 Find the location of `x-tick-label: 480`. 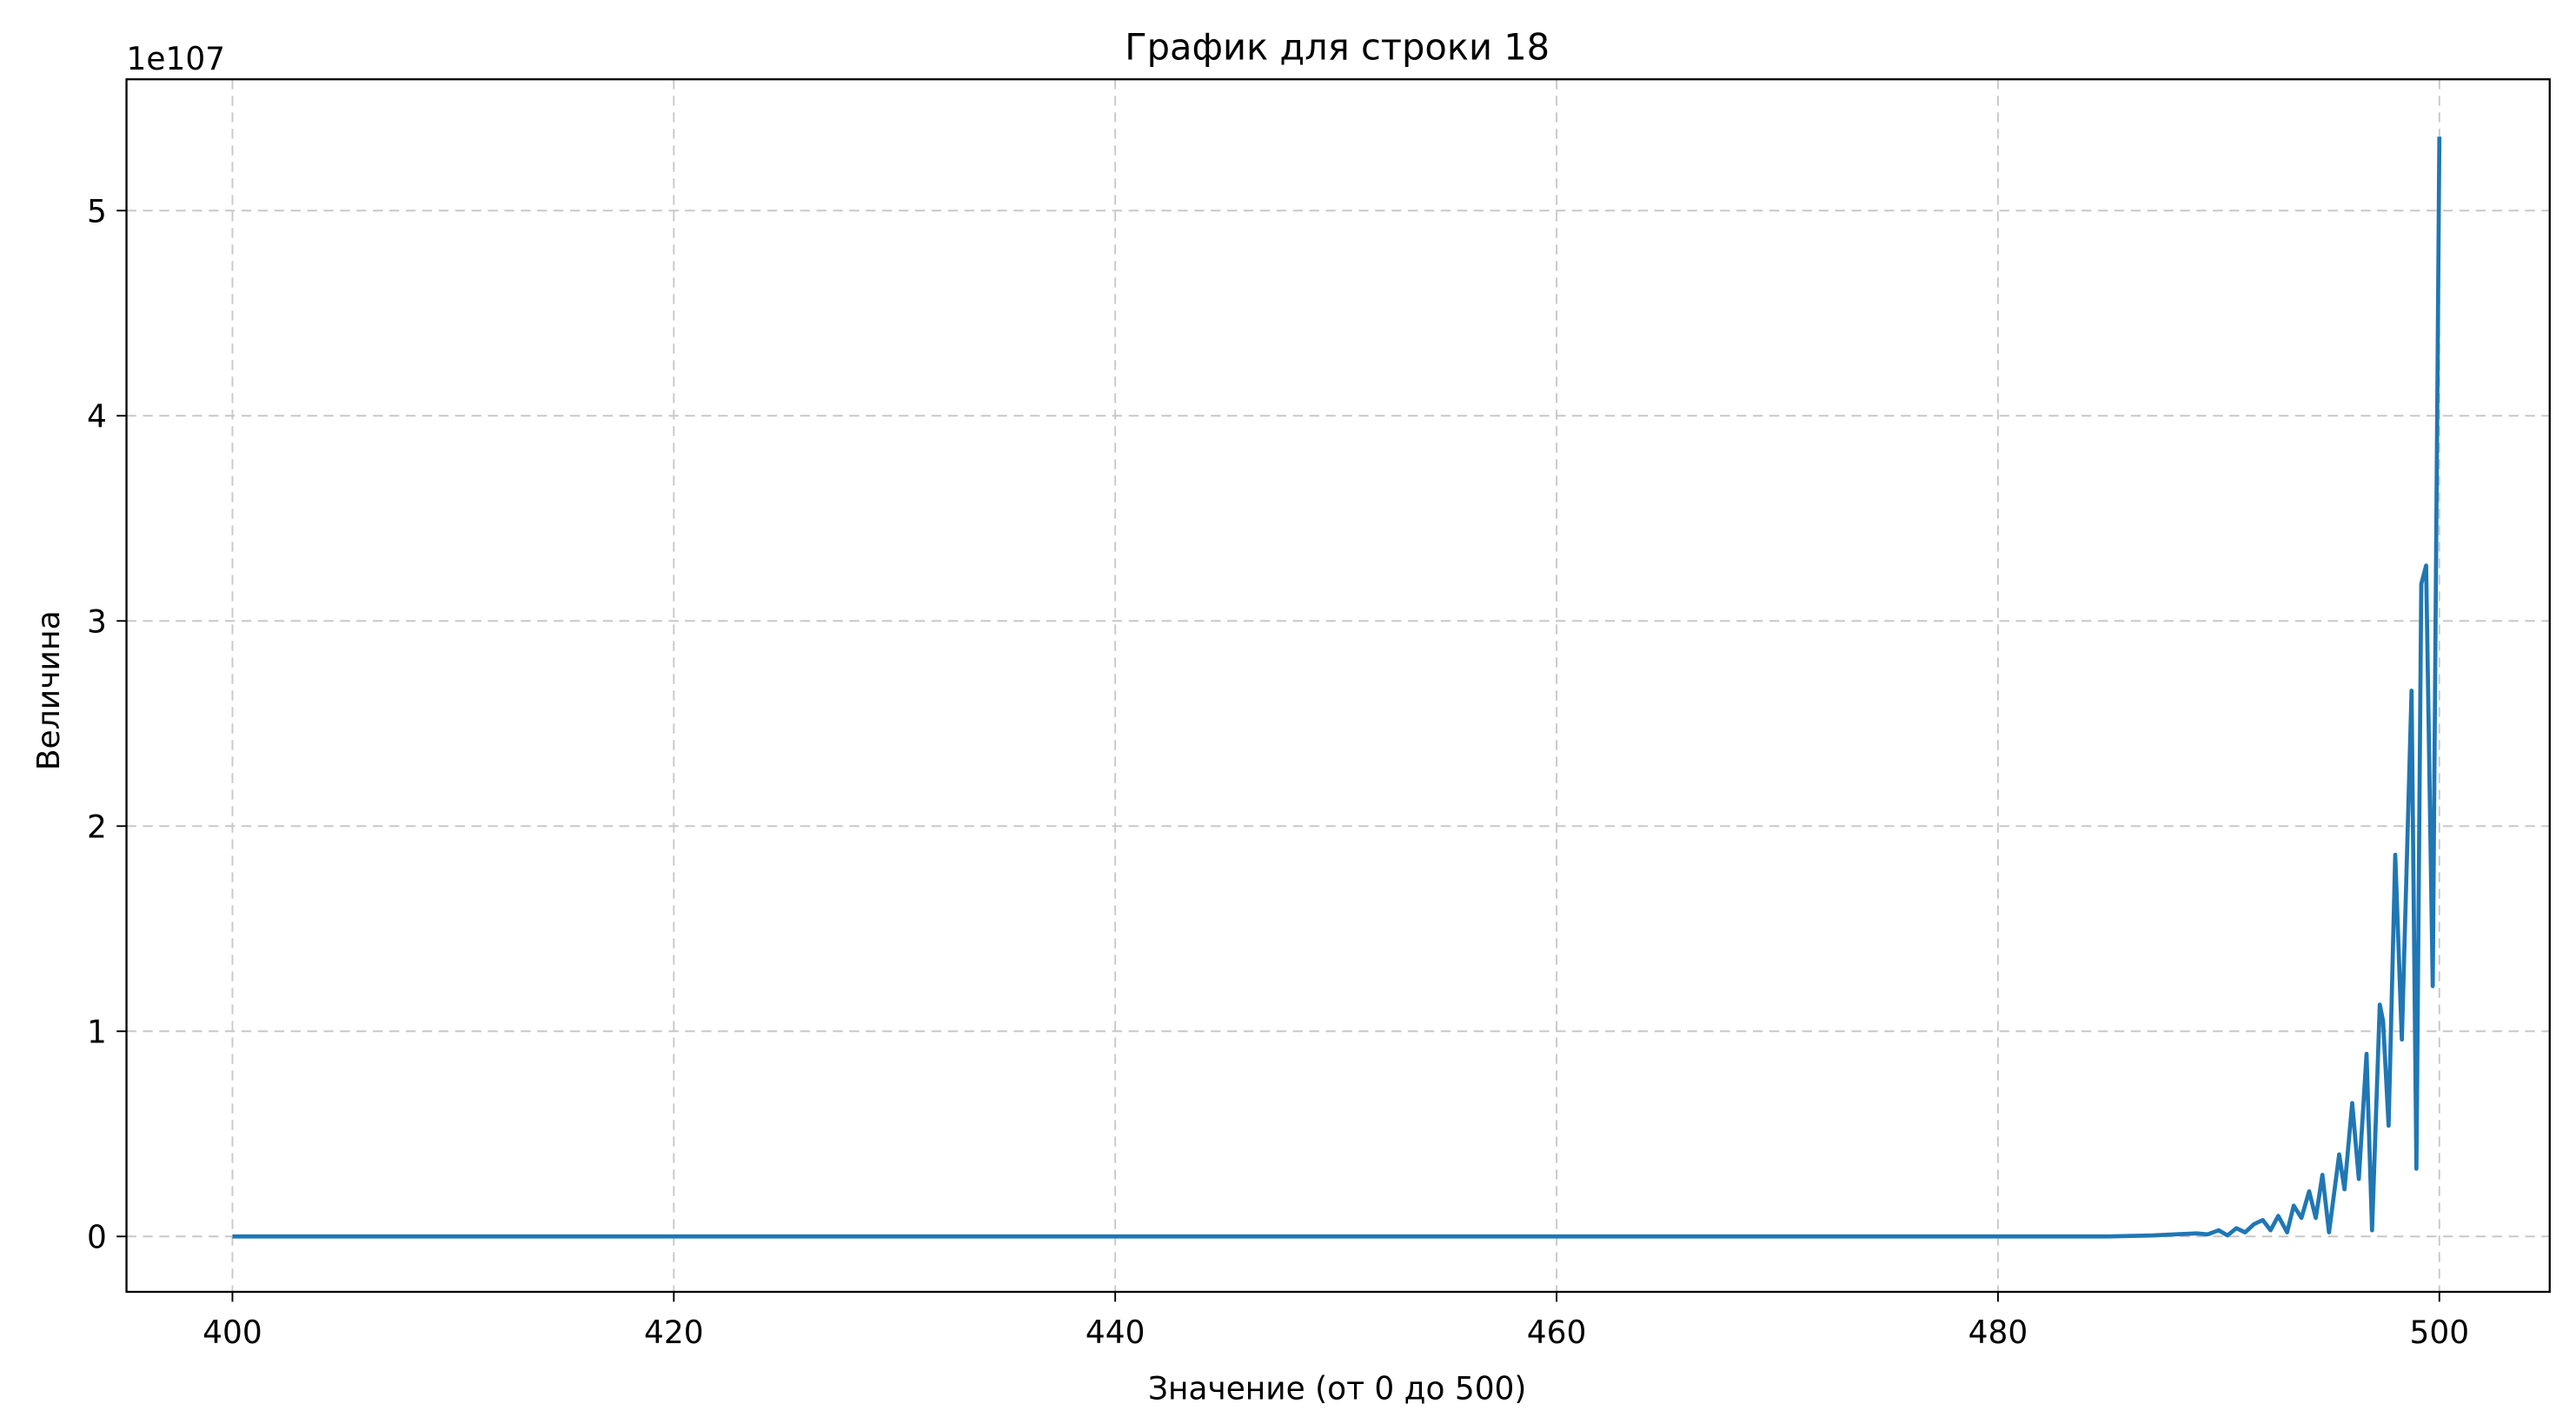

x-tick-label: 480 is located at coordinates (1998, 1333).